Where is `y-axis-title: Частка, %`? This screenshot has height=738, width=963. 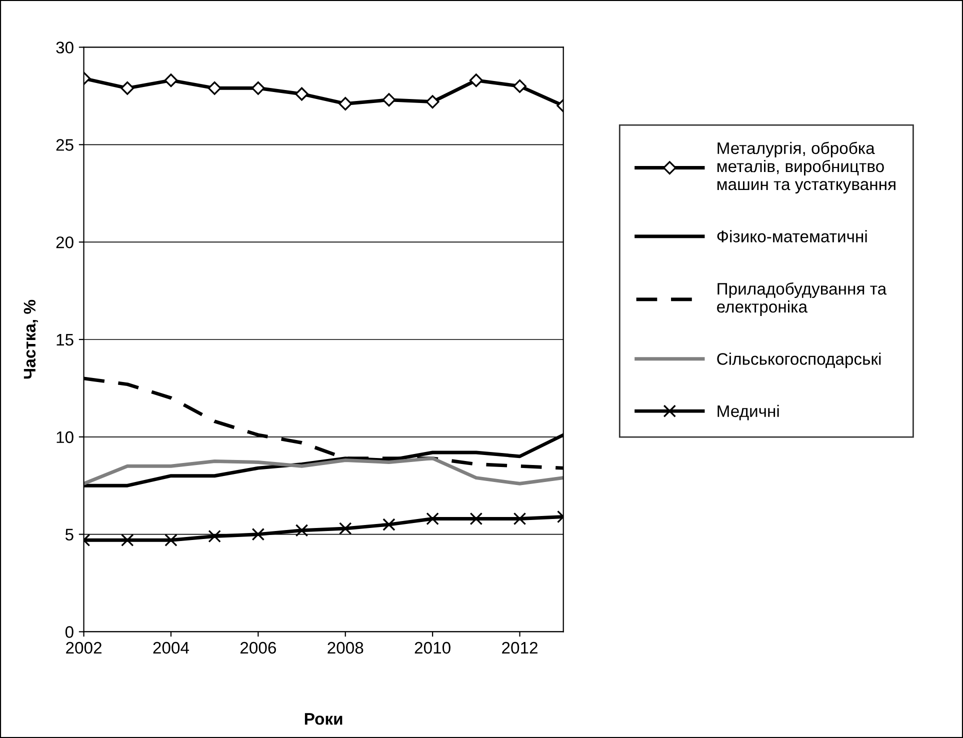
y-axis-title: Частка, % is located at coordinates (31, 339).